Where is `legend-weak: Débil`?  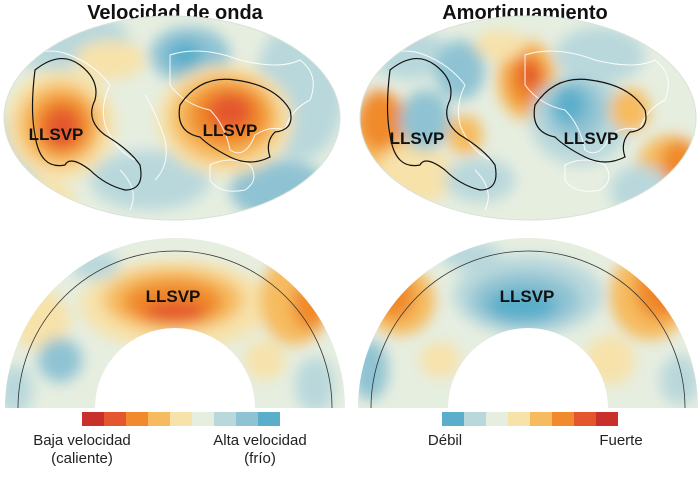
legend-weak: Débil is located at coordinates (445, 440).